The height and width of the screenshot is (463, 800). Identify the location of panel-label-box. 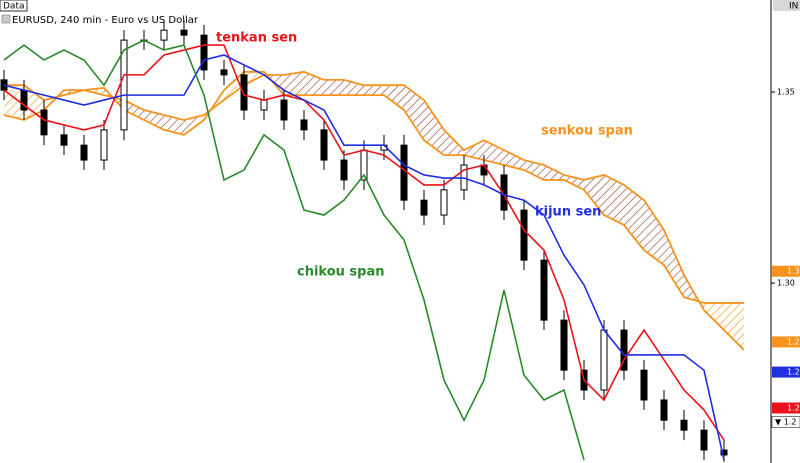
(14, 6).